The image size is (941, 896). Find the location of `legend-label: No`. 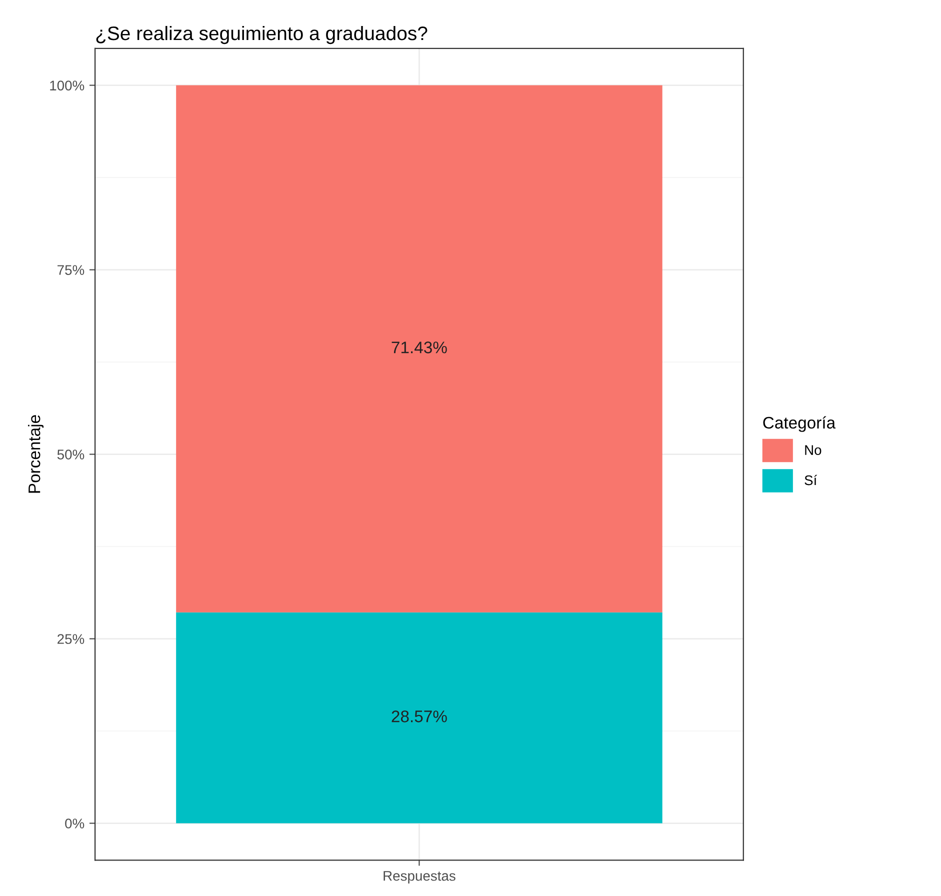

legend-label: No is located at coordinates (813, 450).